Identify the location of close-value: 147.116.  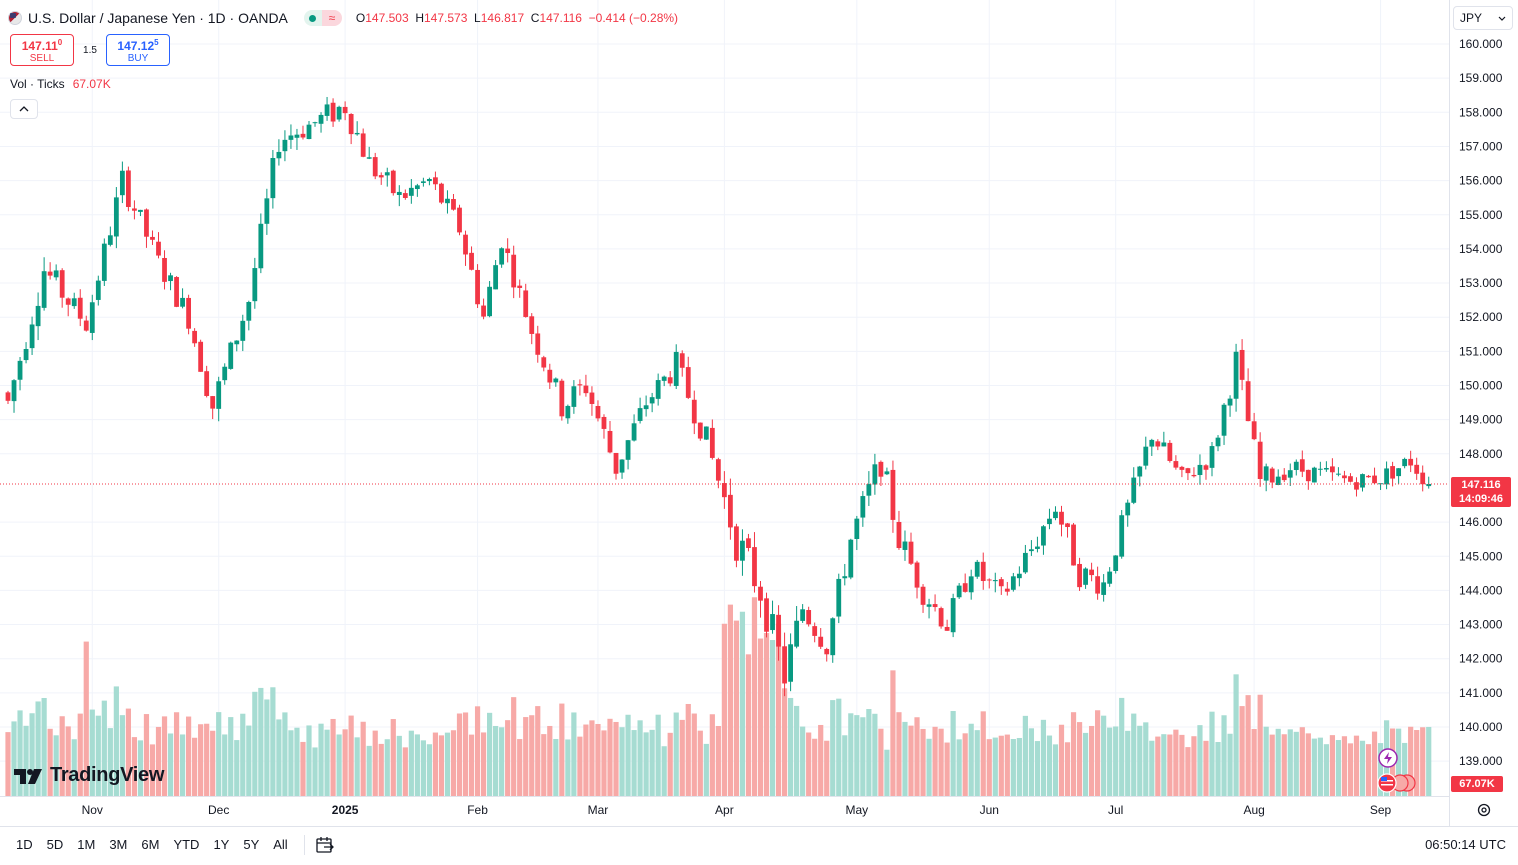
(560, 18).